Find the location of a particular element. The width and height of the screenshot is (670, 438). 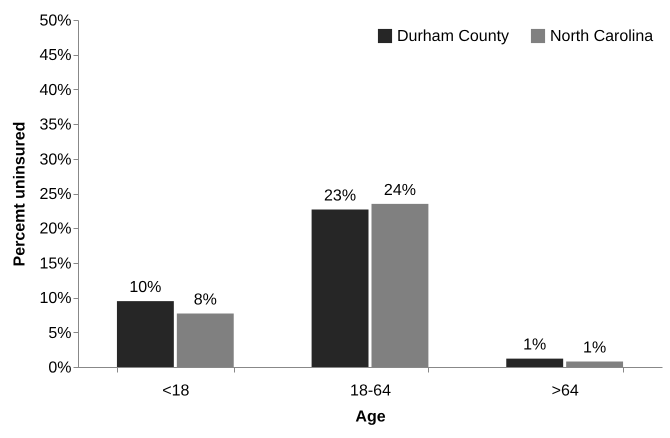

x-axis-title: Age is located at coordinates (370, 417).